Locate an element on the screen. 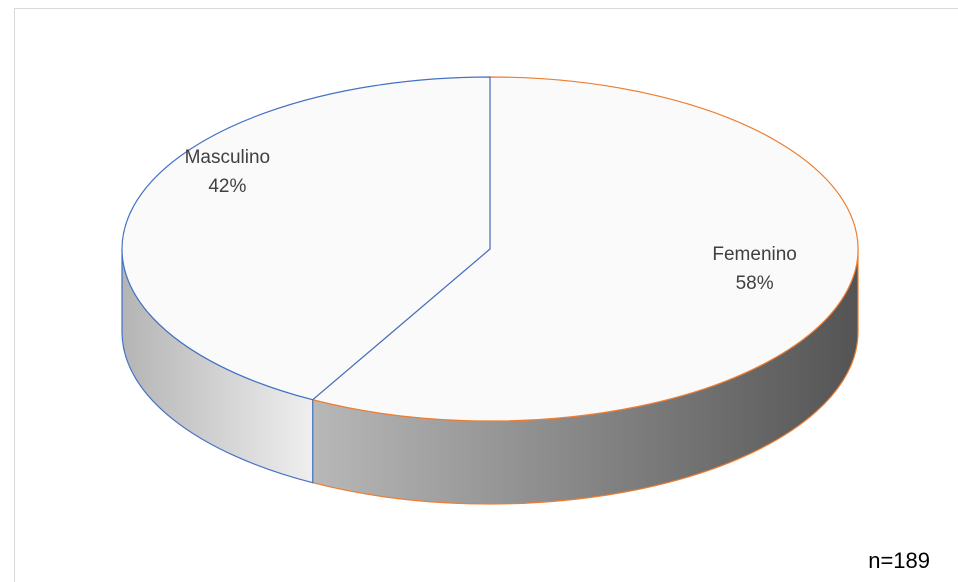 The height and width of the screenshot is (582, 958). slice-value-femenino: 58% is located at coordinates (755, 283).